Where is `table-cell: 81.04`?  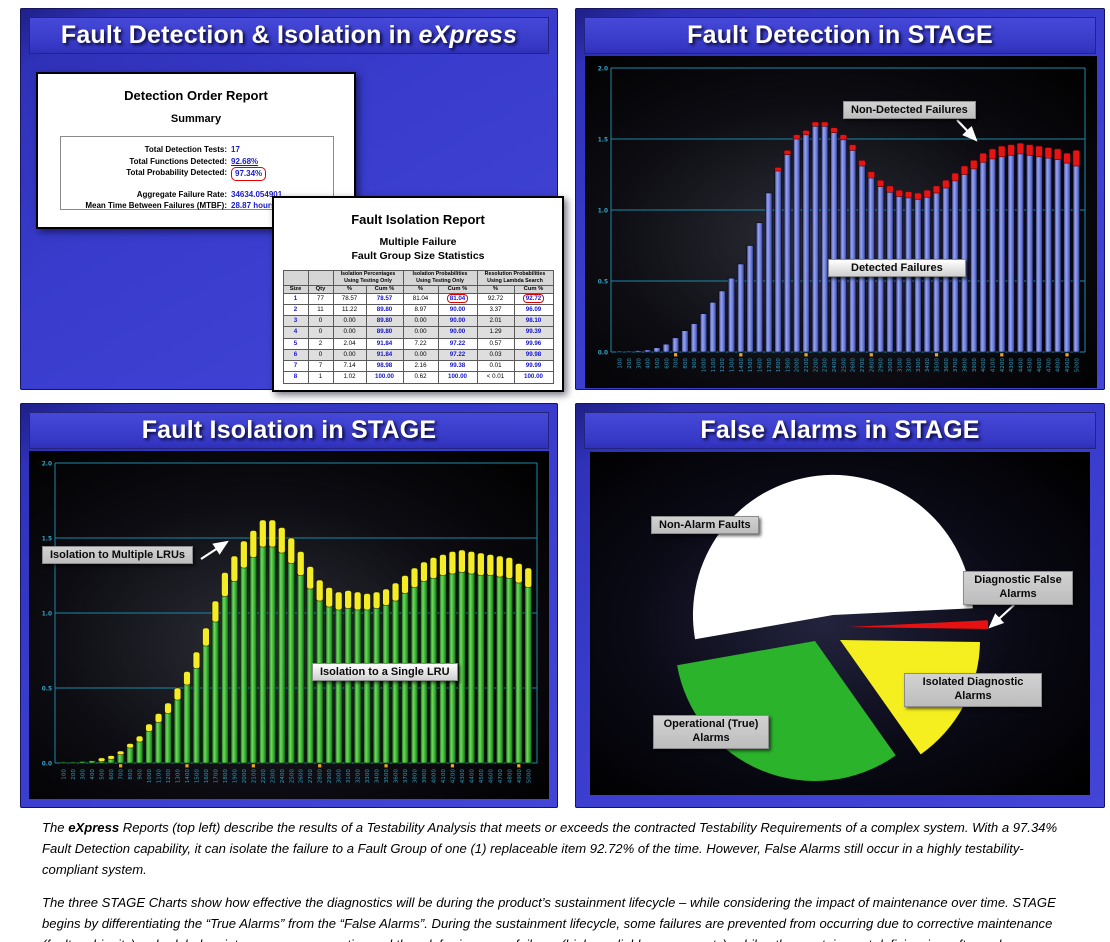 table-cell: 81.04 is located at coordinates (457, 298).